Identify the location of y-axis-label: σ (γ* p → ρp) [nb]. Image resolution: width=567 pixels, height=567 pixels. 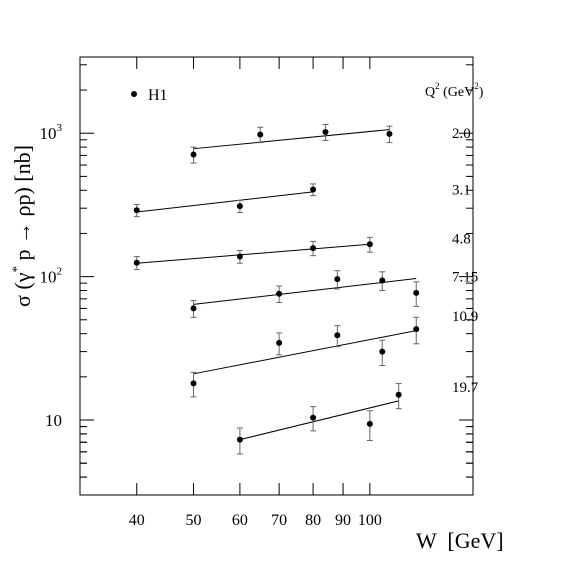
(22, 226).